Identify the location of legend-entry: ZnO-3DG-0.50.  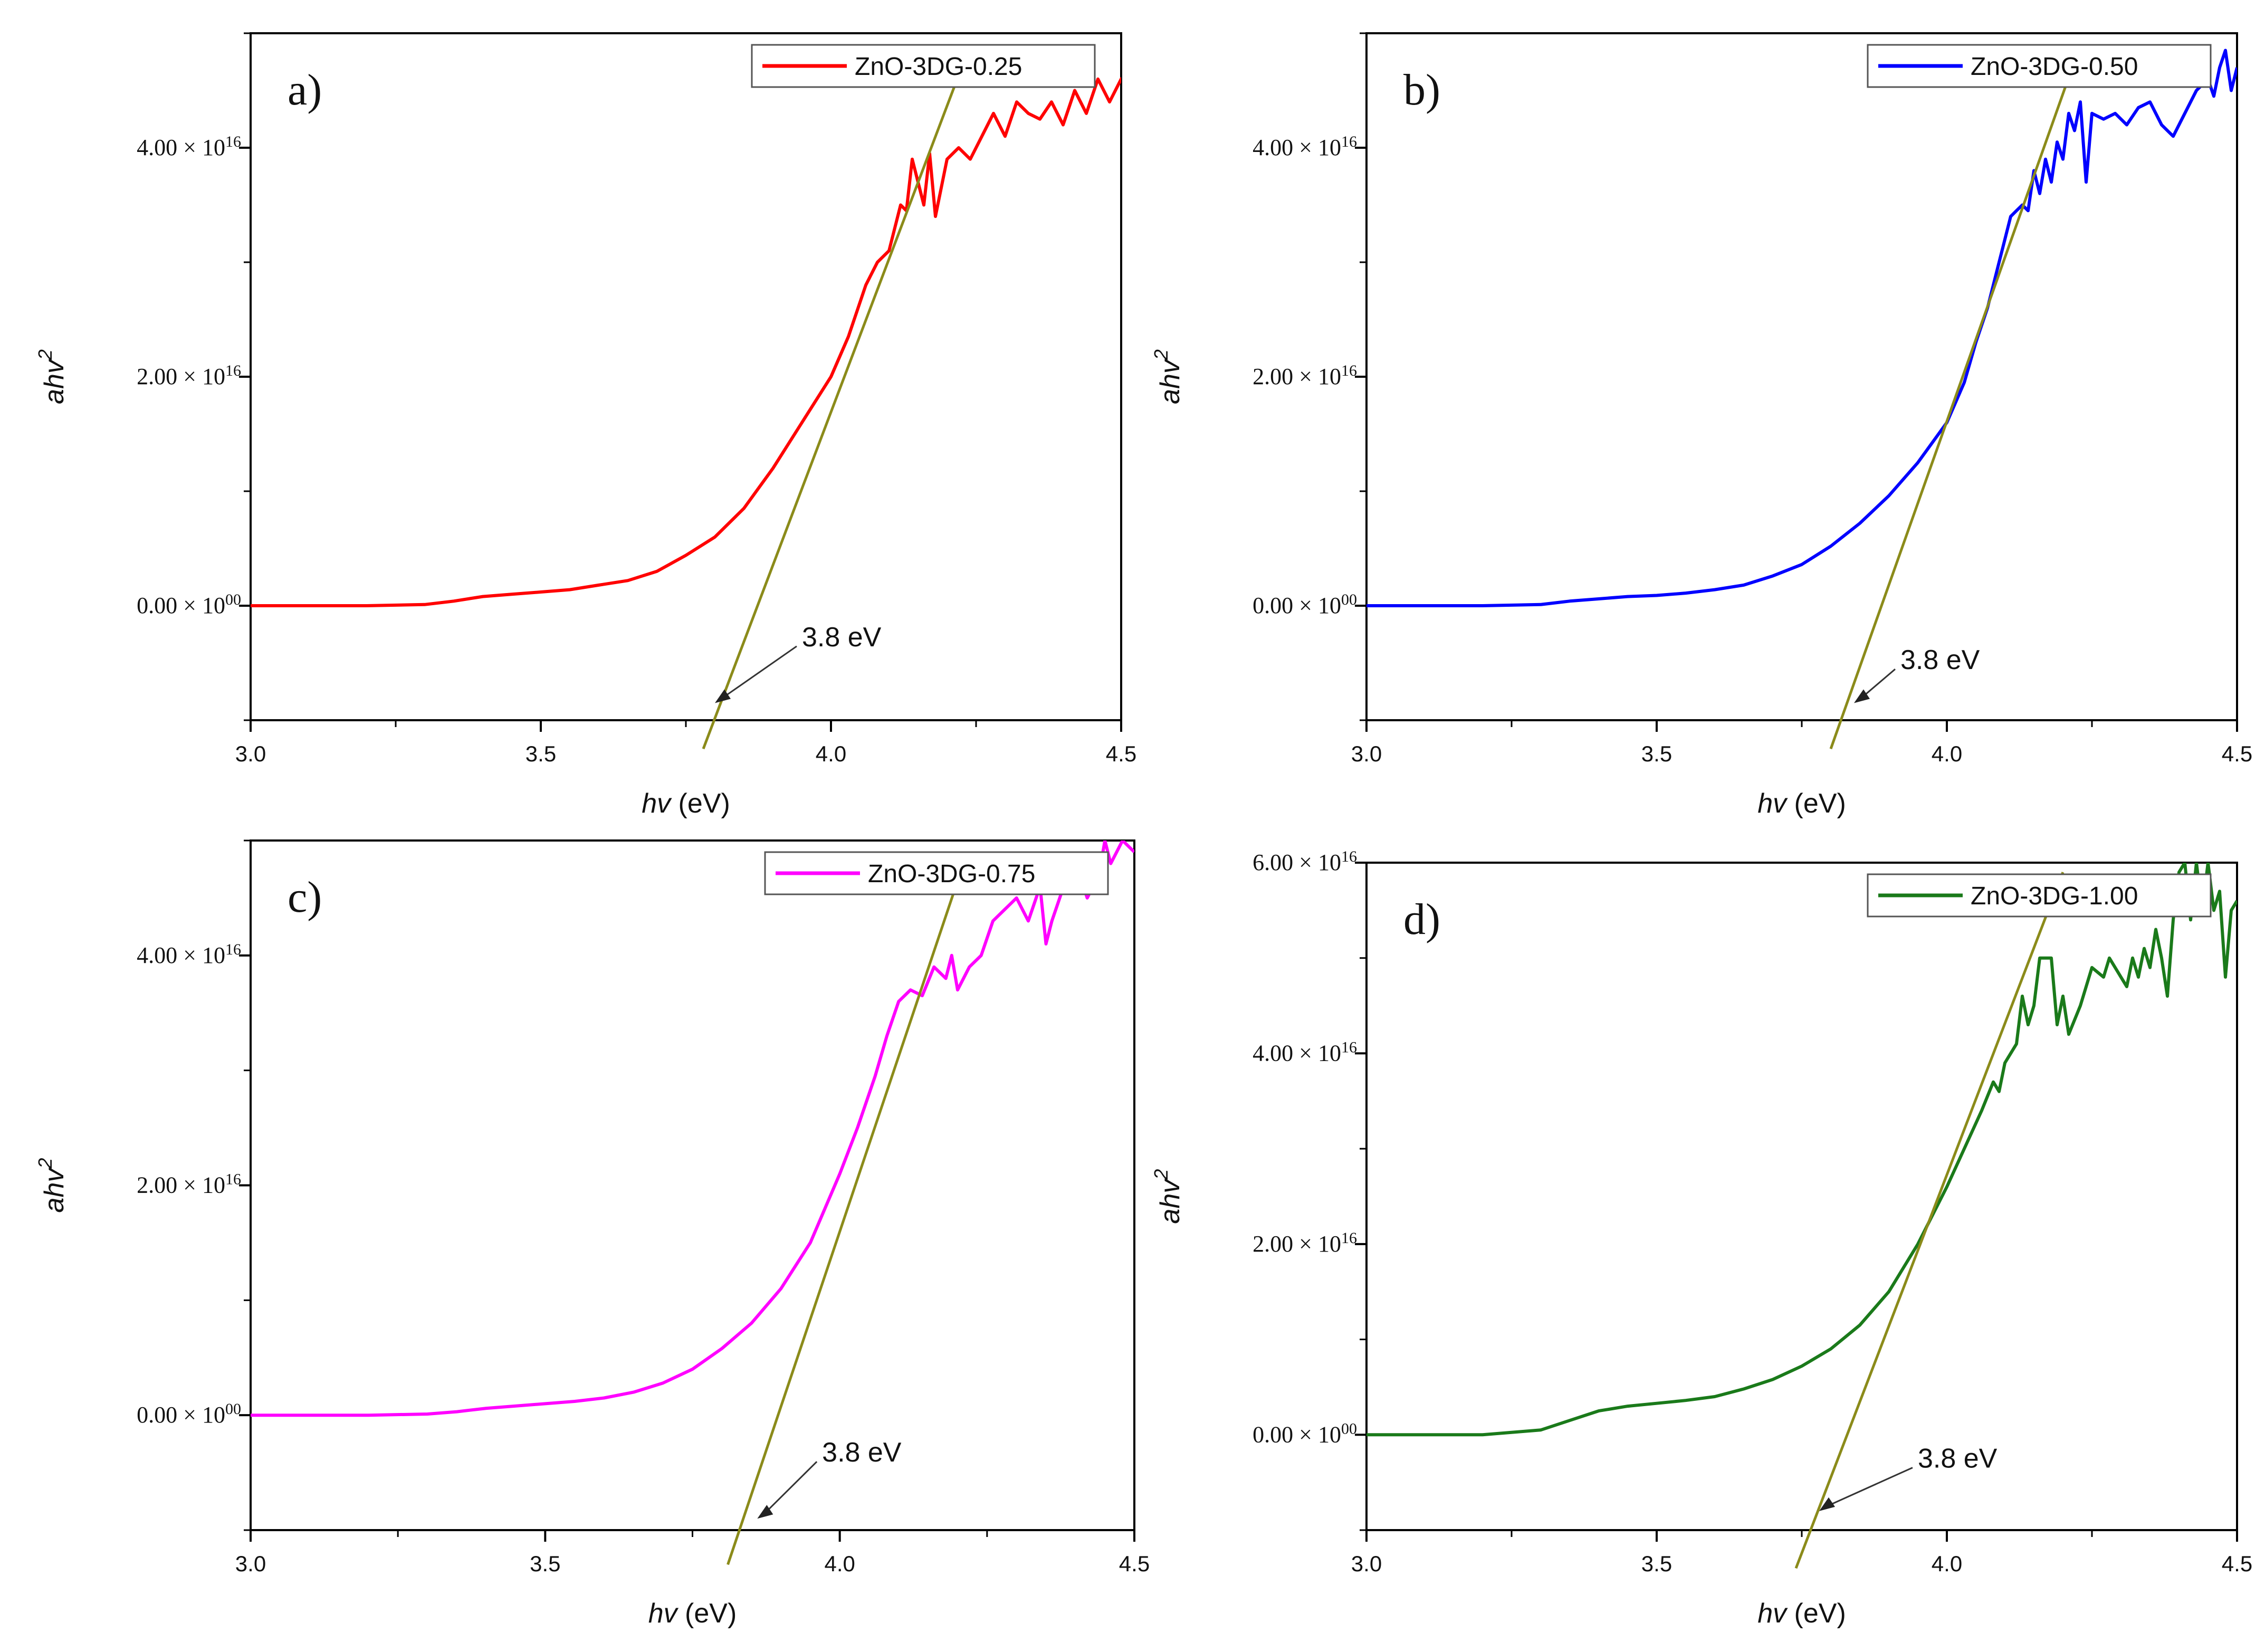
(2054, 67).